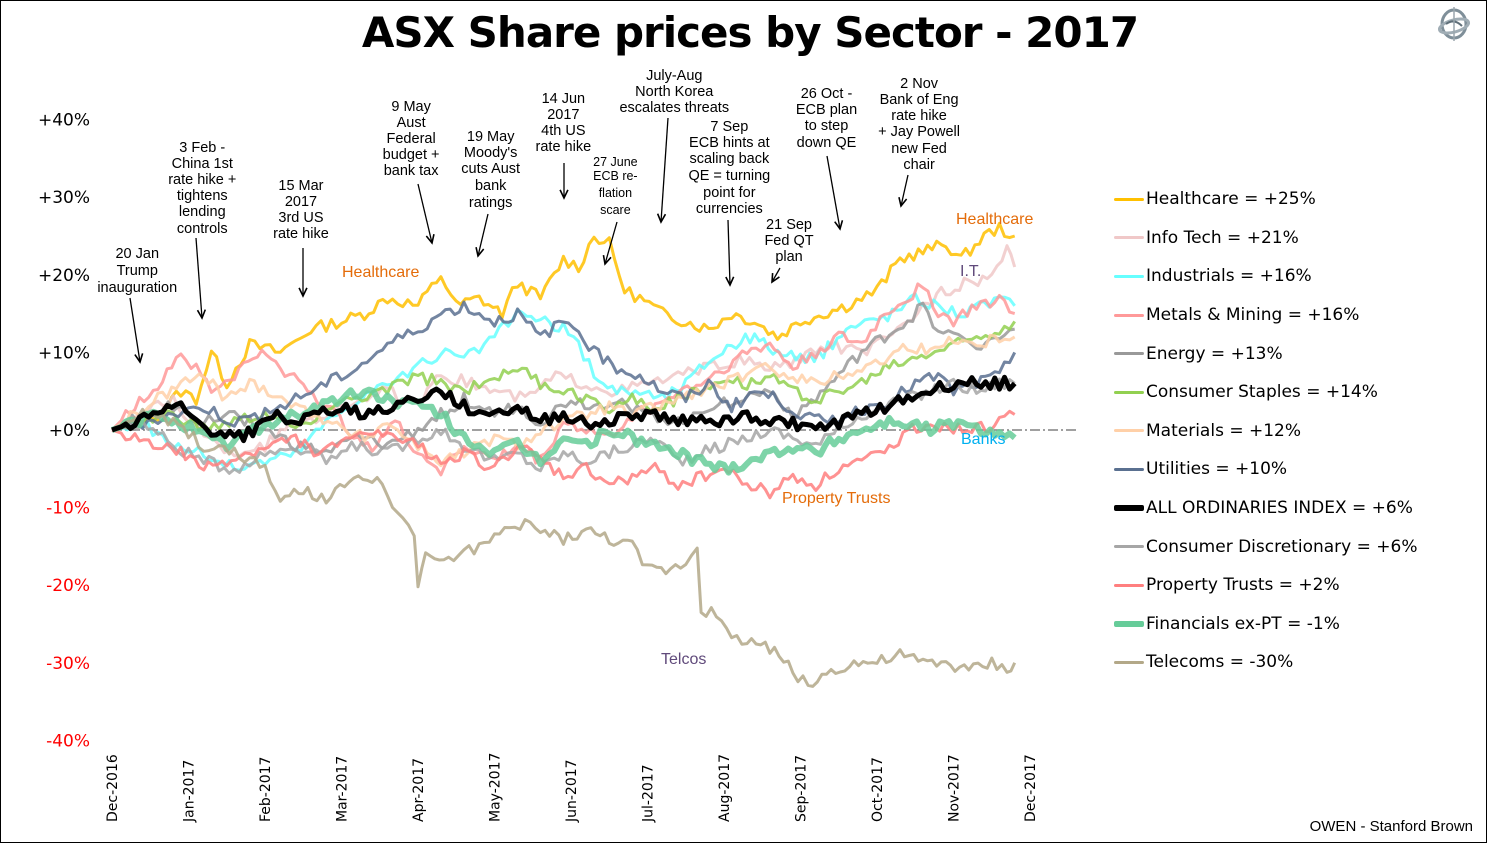  What do you see at coordinates (729, 127) in the screenshot?
I see `annotation-text: 7 Sep` at bounding box center [729, 127].